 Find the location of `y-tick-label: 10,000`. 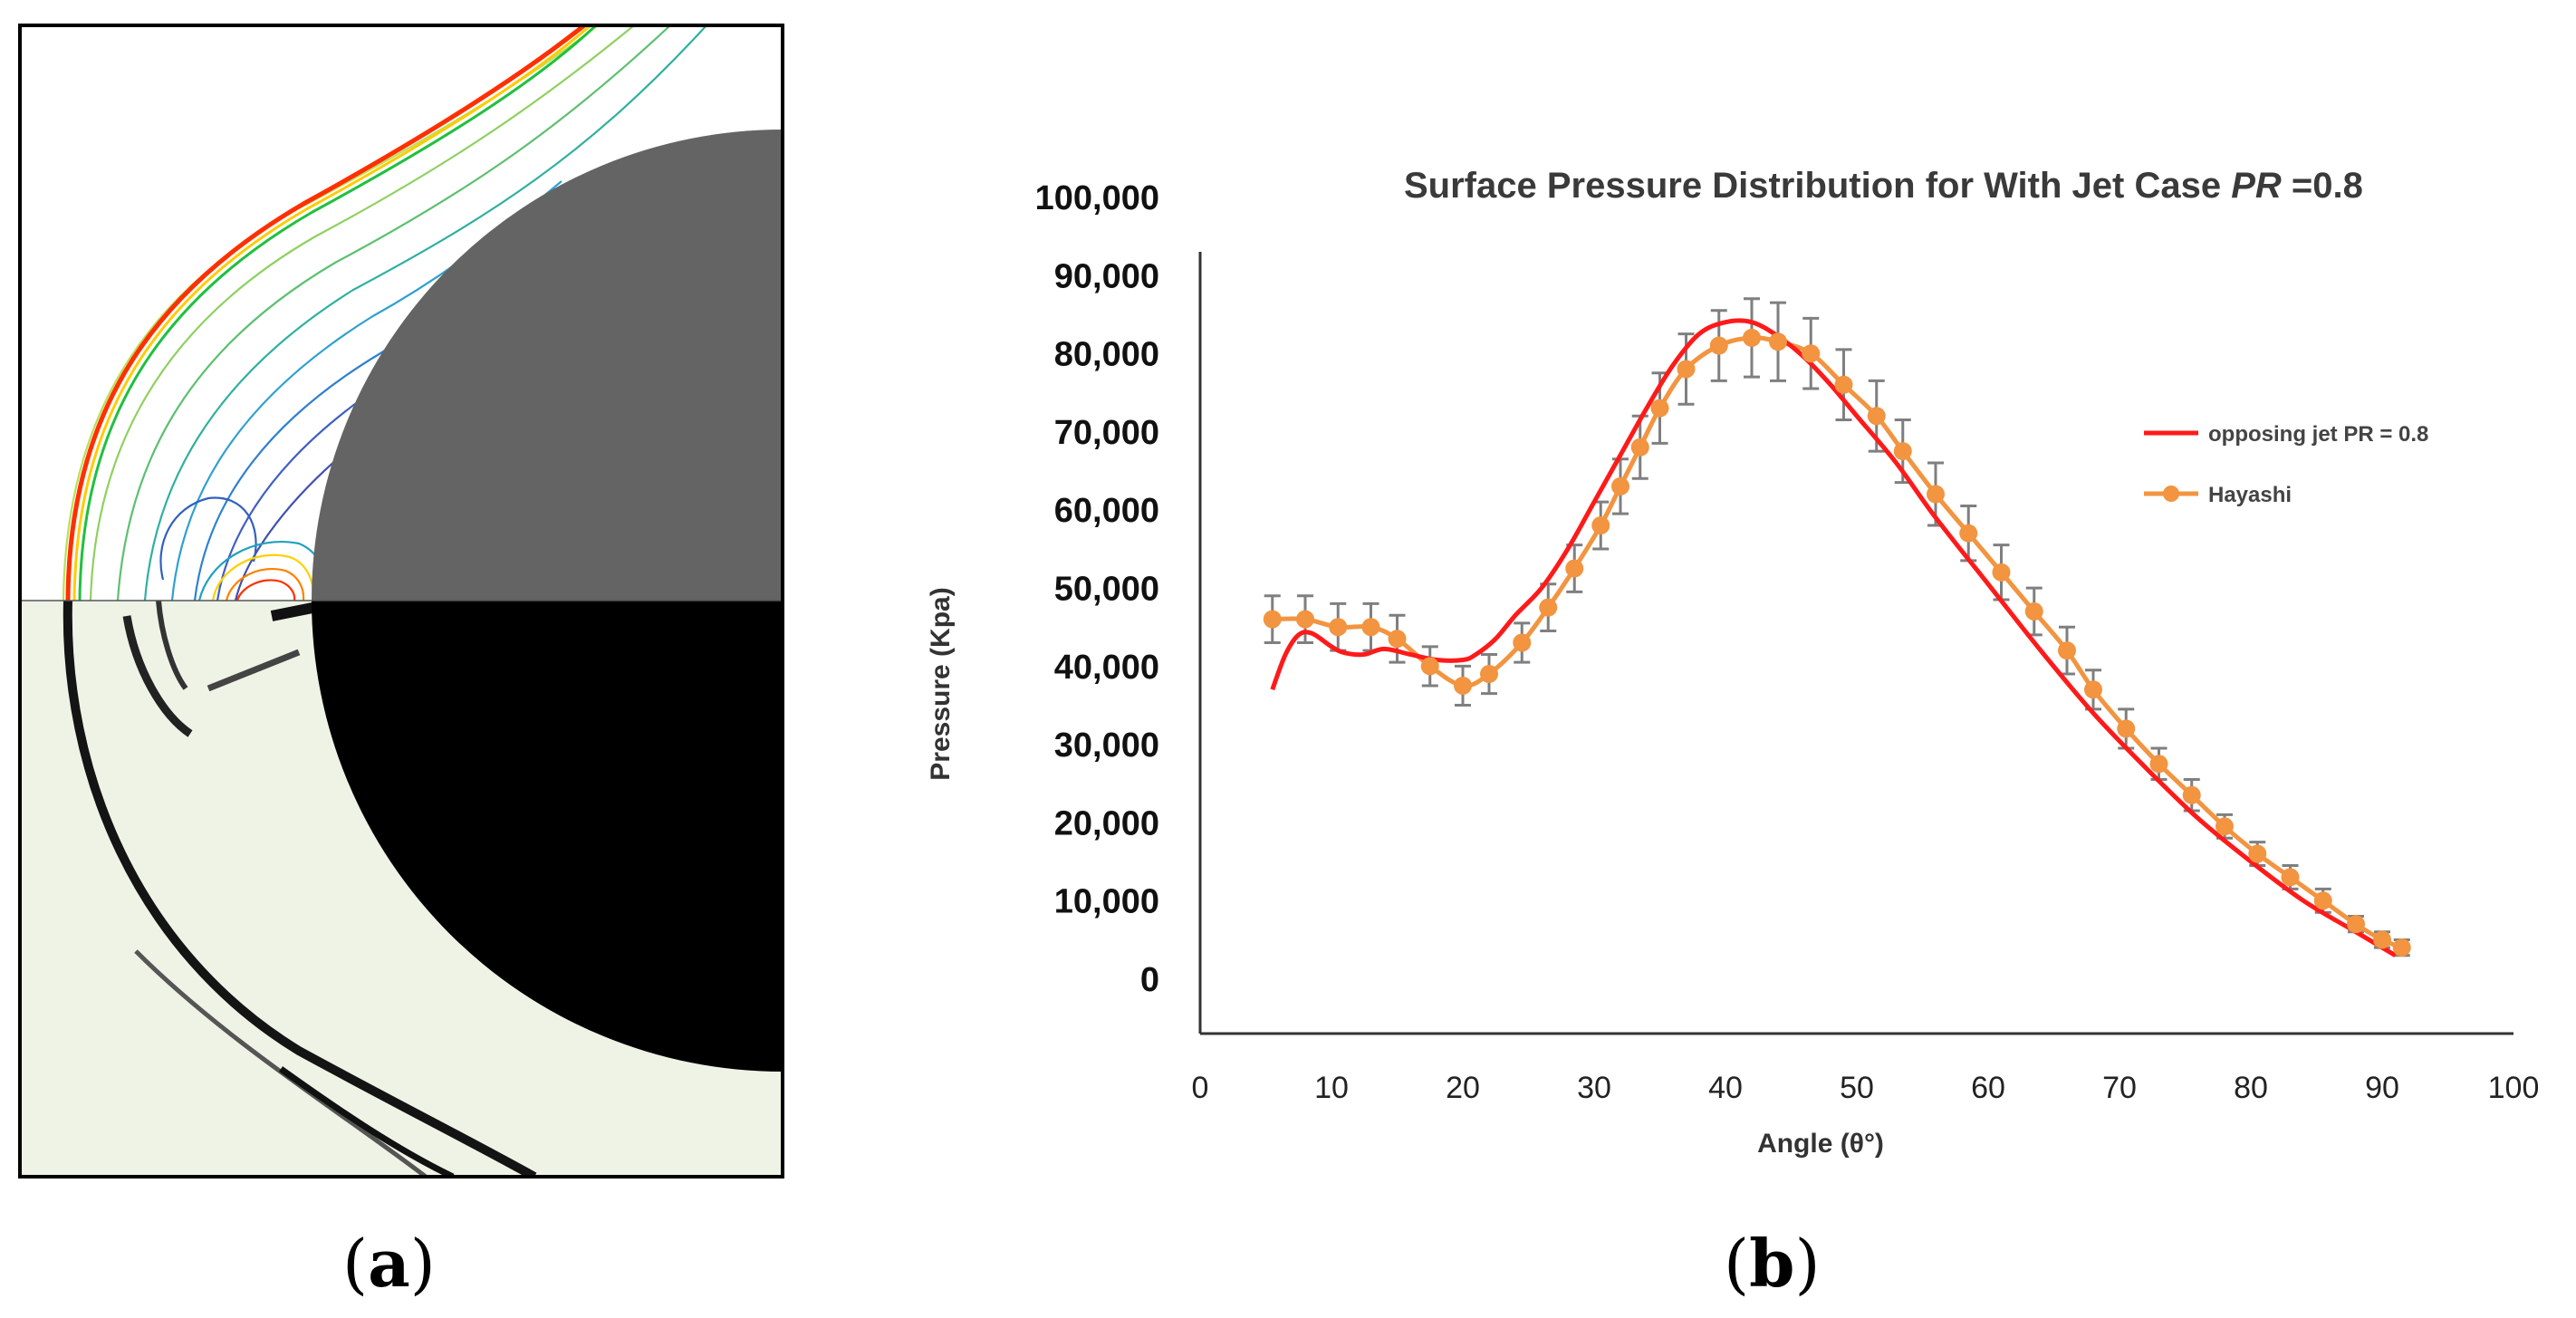

y-tick-label: 10,000 is located at coordinates (1106, 902).